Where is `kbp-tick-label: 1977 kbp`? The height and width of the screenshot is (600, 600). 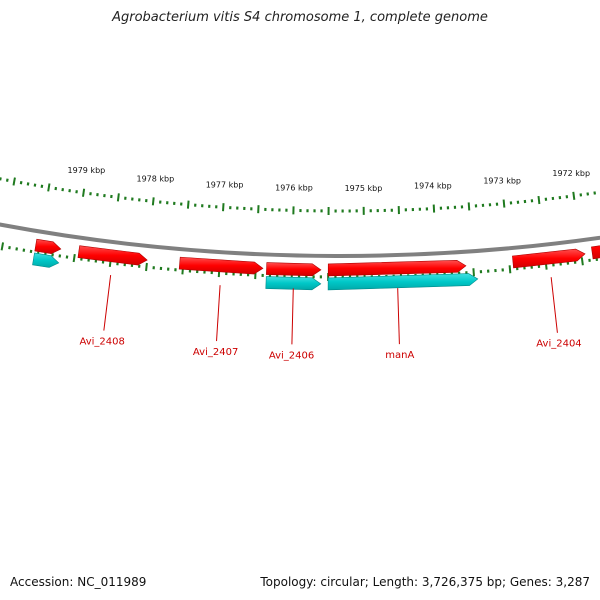 kbp-tick-label: 1977 kbp is located at coordinates (225, 184).